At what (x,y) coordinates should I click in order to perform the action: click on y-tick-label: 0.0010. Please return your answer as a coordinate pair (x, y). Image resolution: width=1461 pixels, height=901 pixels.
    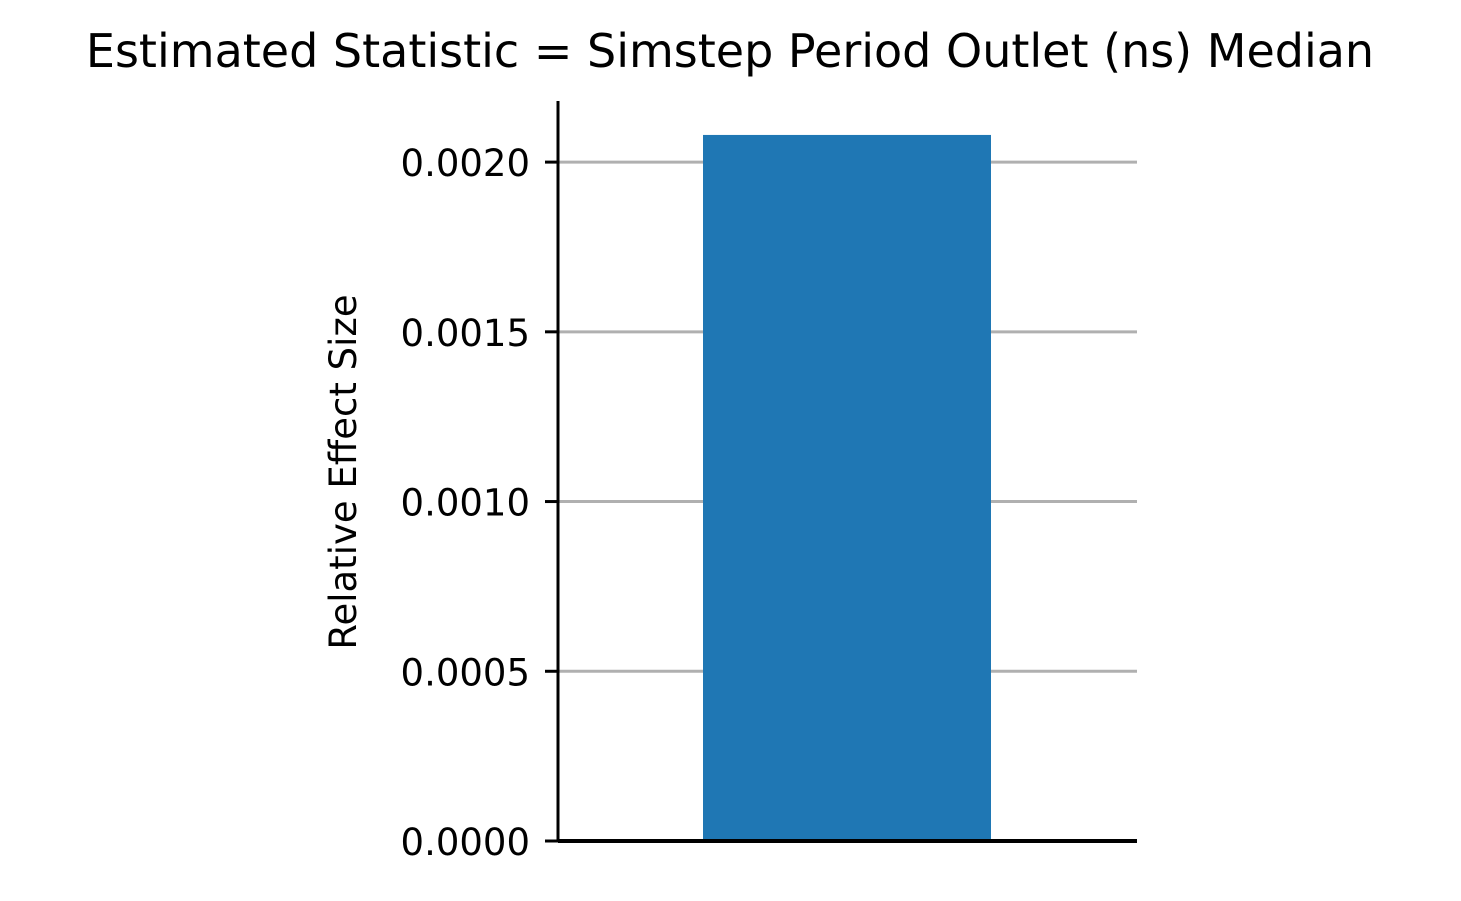
    Looking at the image, I should click on (465, 503).